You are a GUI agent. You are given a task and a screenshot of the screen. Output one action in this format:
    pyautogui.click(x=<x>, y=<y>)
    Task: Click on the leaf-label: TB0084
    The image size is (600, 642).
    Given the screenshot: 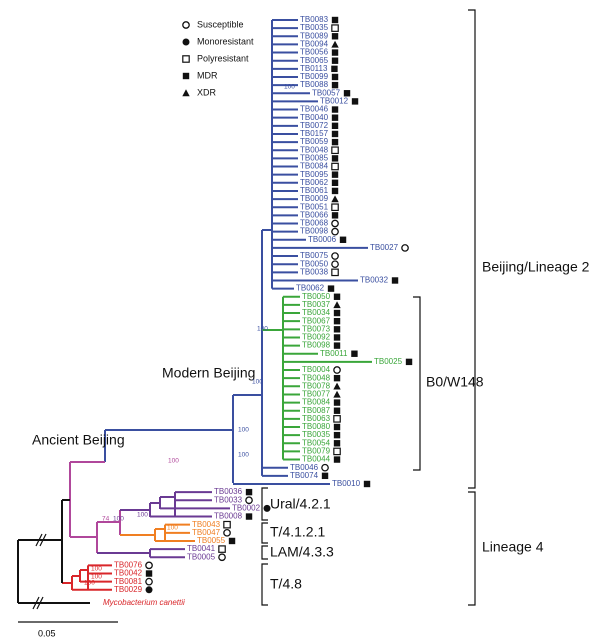 What is the action you would take?
    pyautogui.click(x=314, y=166)
    